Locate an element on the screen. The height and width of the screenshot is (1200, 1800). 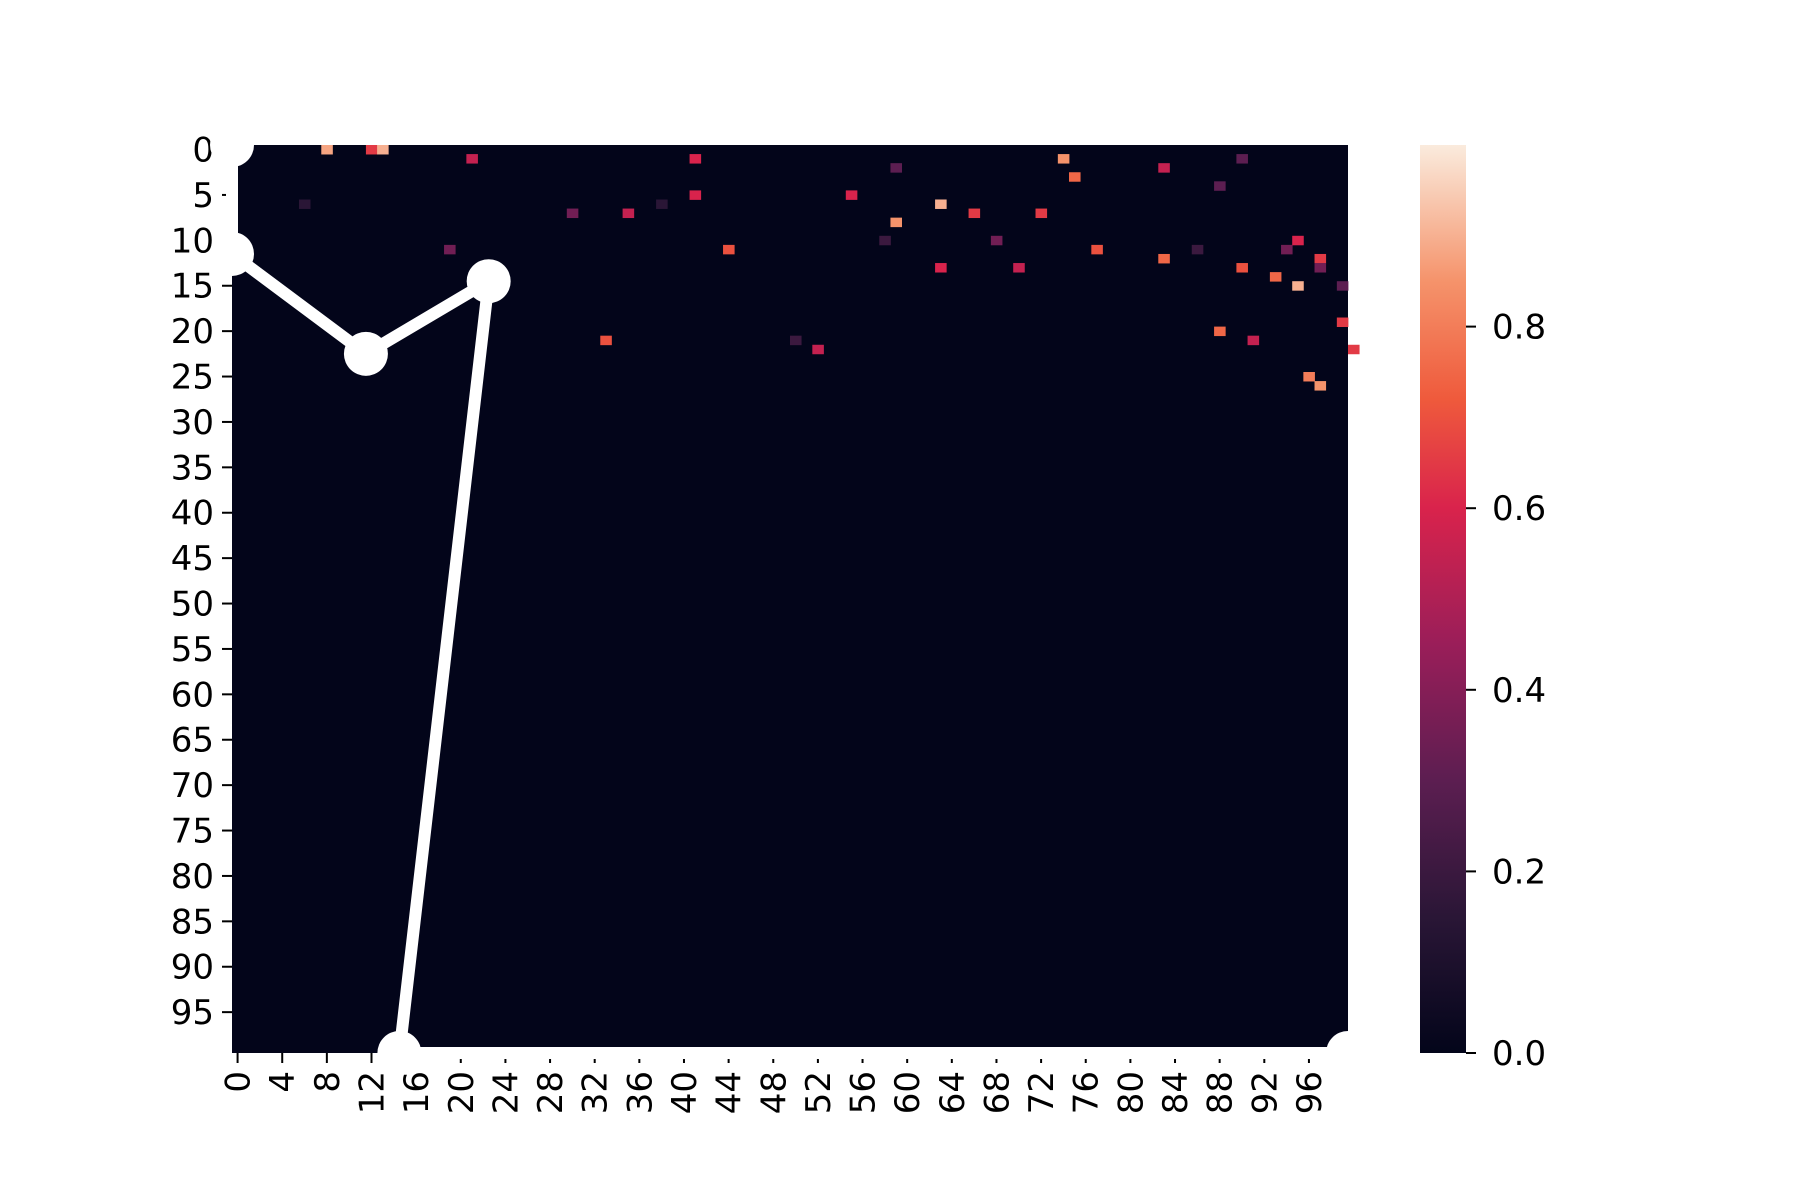
y-tick-label: 30 is located at coordinates (192, 423).